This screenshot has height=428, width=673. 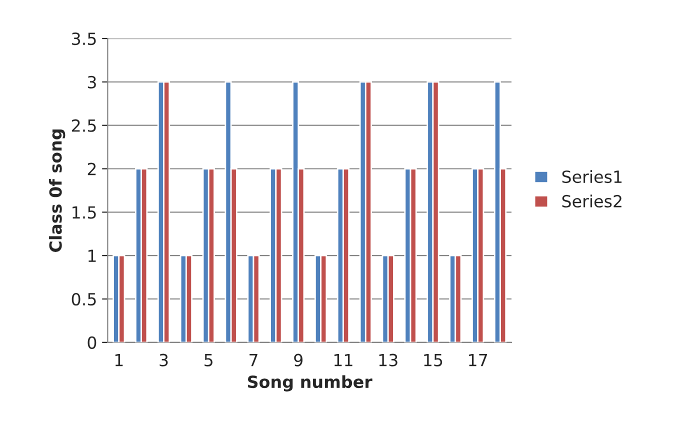 I want to click on x-tick-label: 13, so click(x=388, y=360).